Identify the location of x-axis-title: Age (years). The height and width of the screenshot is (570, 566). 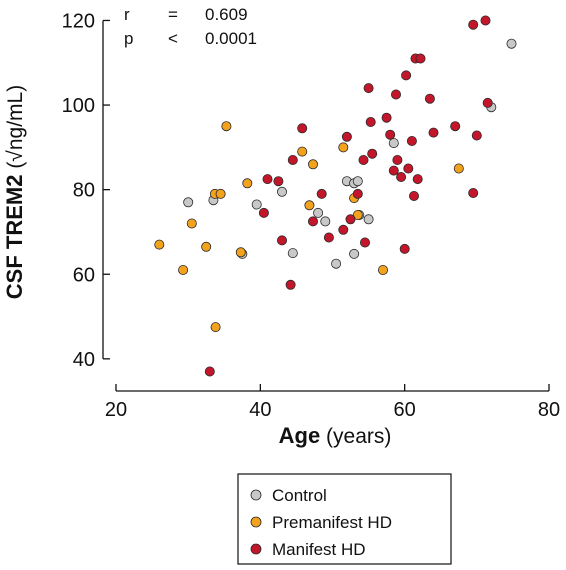
(335, 435).